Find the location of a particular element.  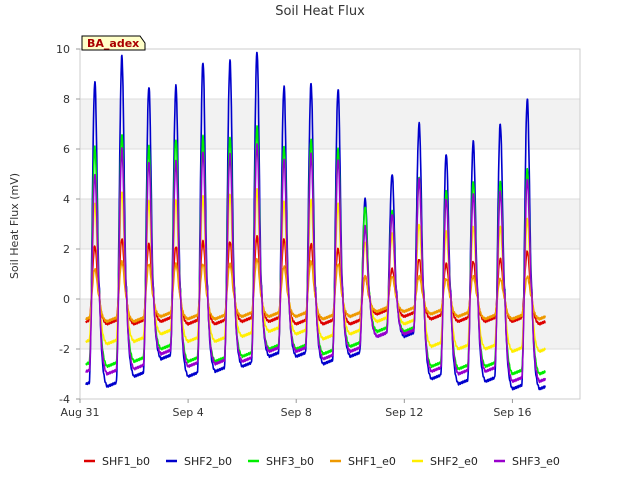

x-axis-ticks: Aug 31 Sep 4 Sep 8 Sep 12 Sep 16 is located at coordinates (296, 409).